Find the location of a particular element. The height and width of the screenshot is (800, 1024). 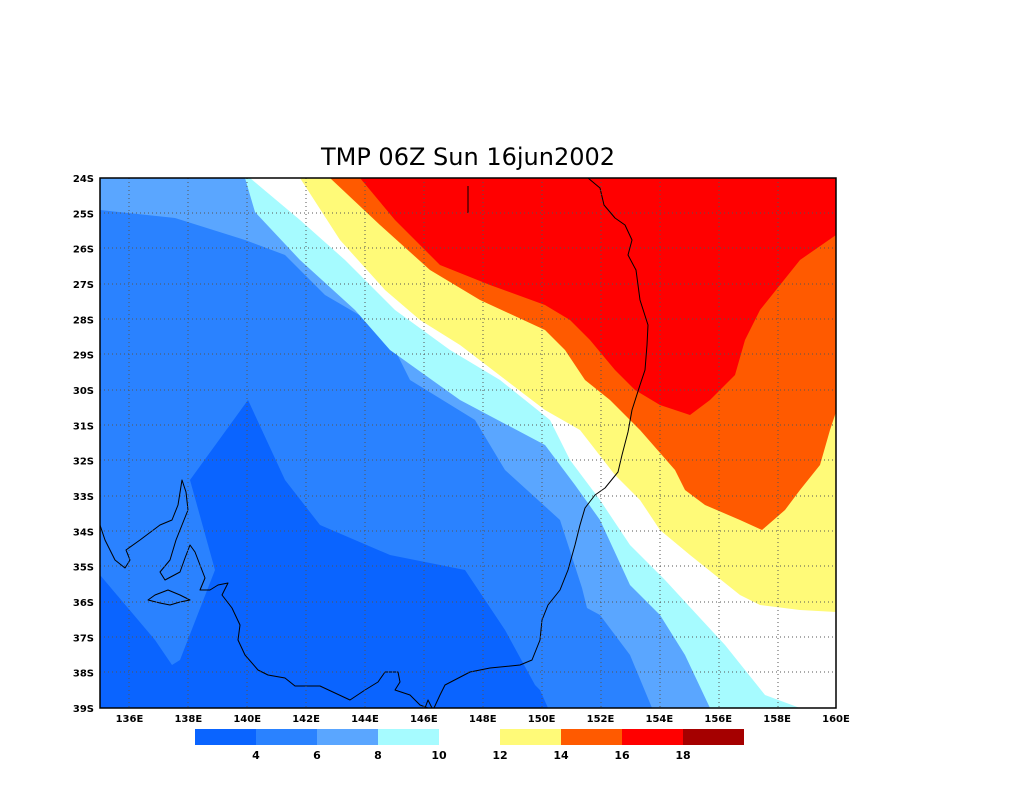

lat-tick-label: 38S is located at coordinates (83, 674).